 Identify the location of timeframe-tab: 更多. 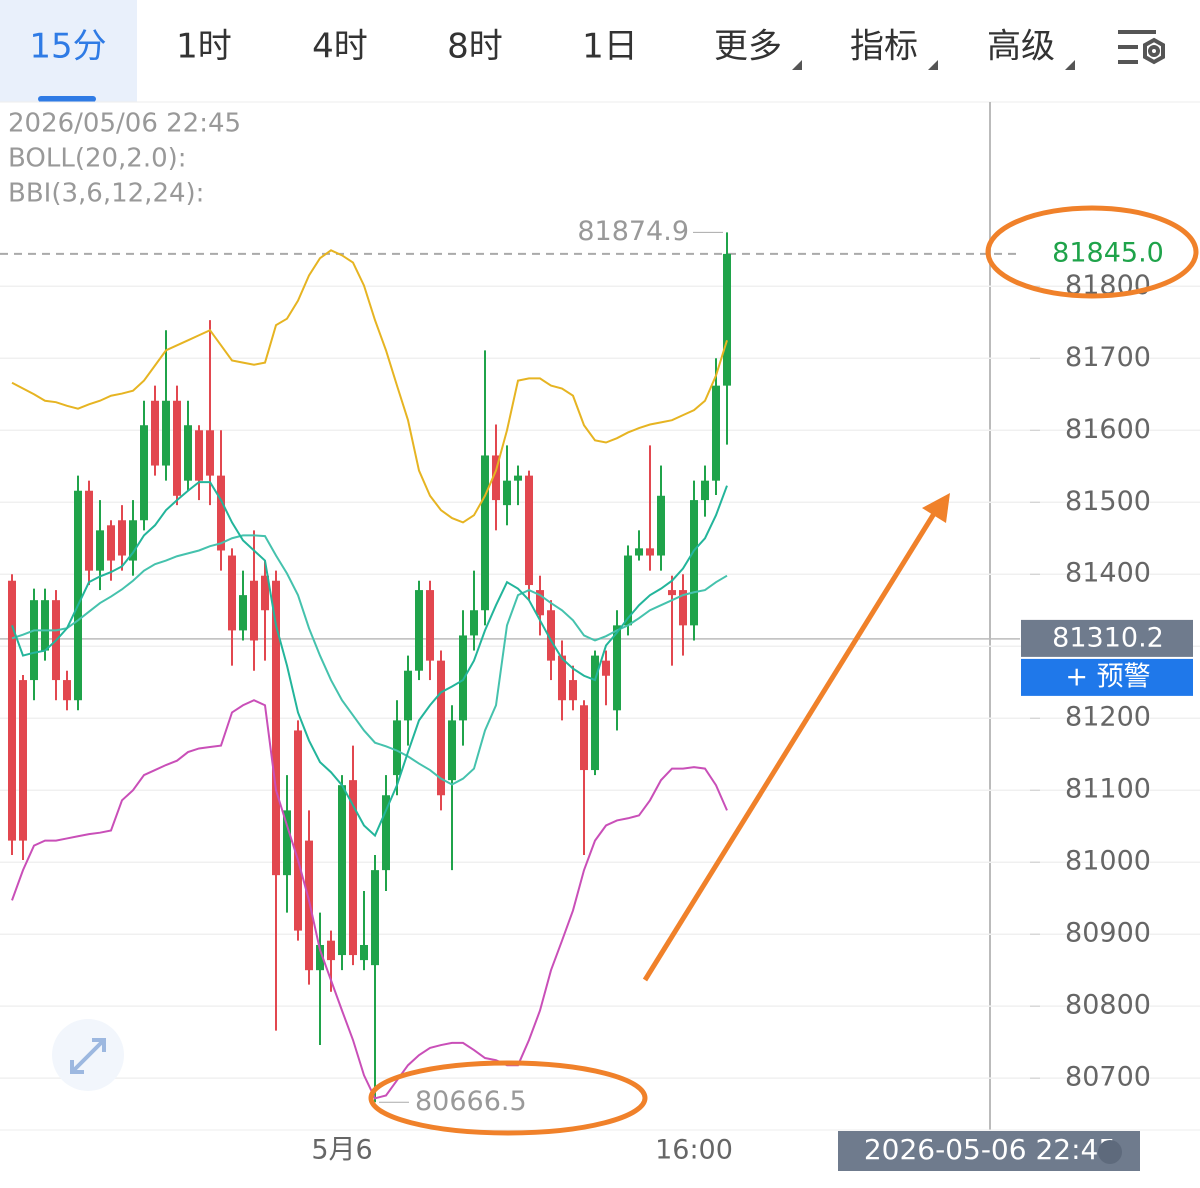
(748, 47).